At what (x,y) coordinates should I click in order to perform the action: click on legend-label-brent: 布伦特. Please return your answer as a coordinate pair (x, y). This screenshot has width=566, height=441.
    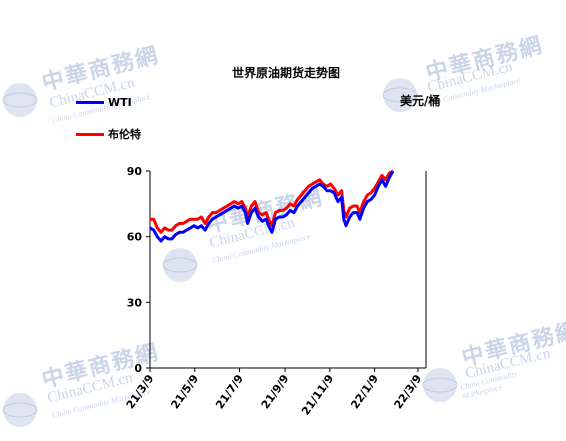
    Looking at the image, I should click on (124, 134).